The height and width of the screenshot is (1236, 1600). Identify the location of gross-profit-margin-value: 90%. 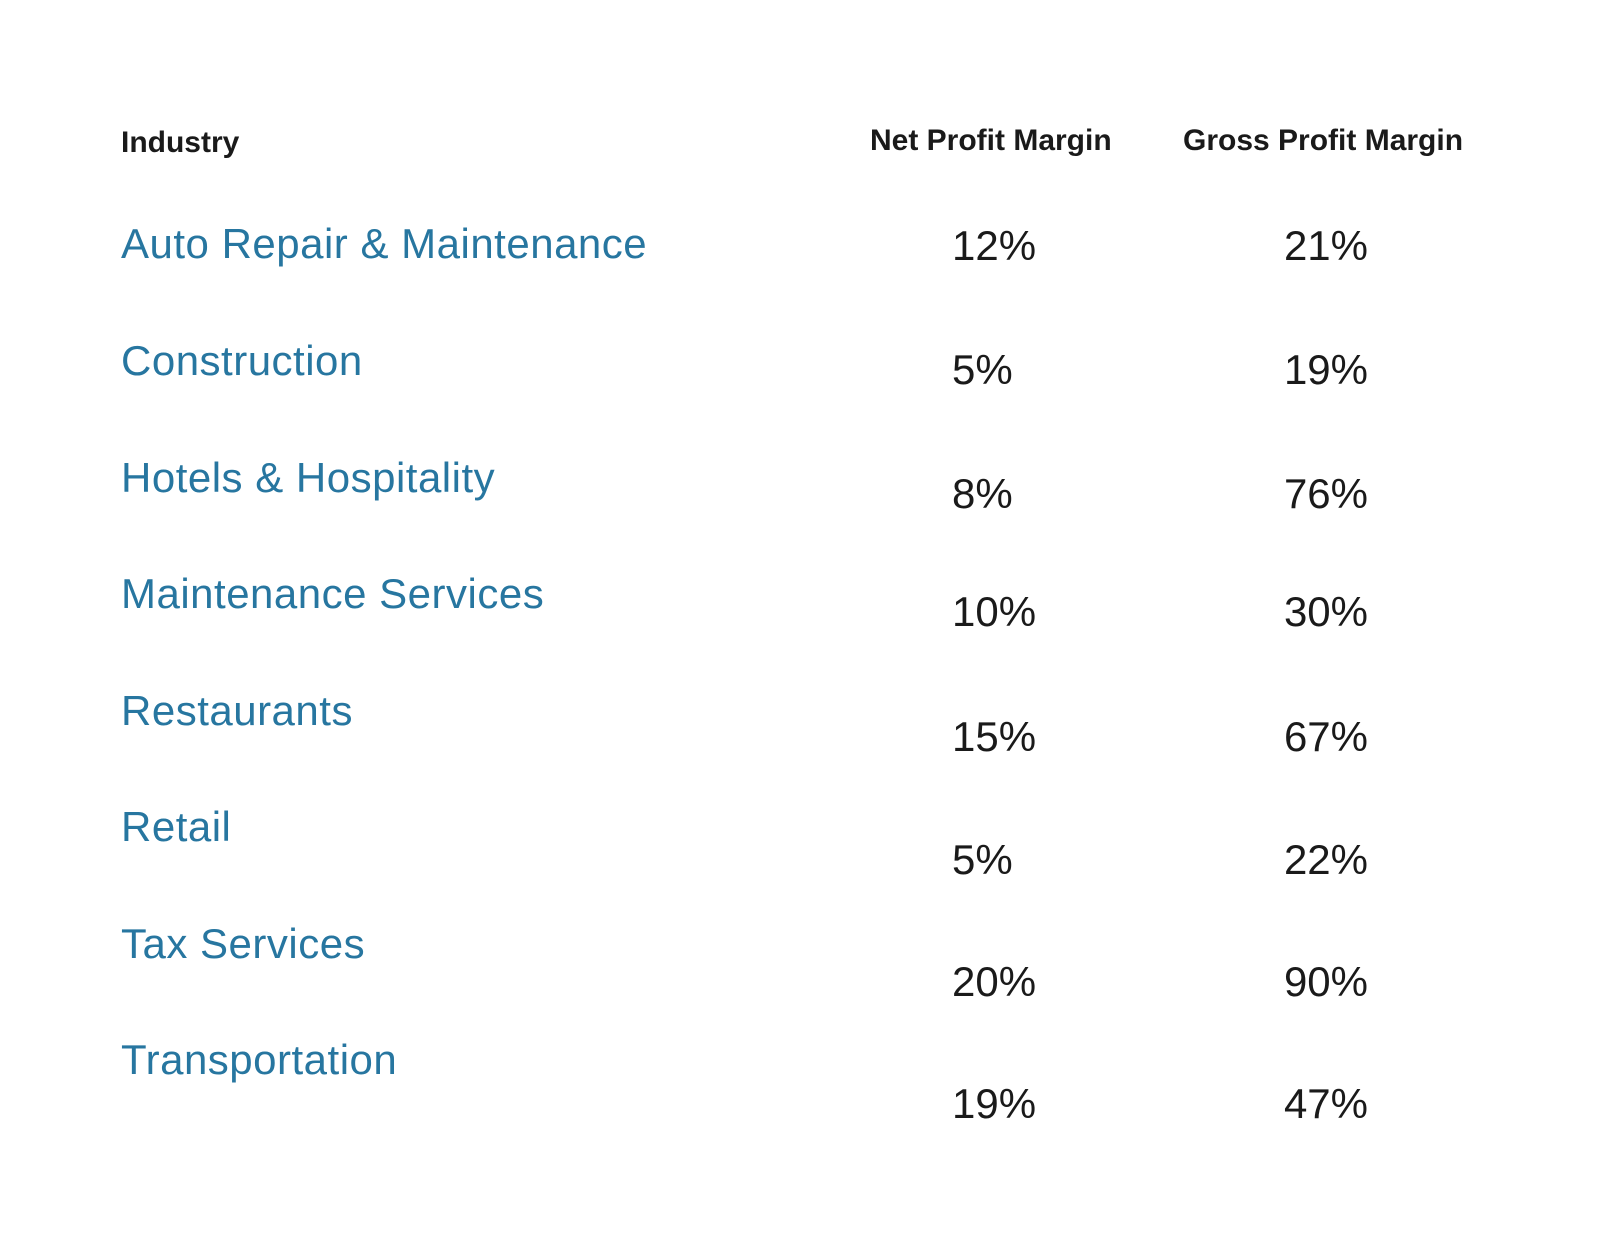
(1325, 981).